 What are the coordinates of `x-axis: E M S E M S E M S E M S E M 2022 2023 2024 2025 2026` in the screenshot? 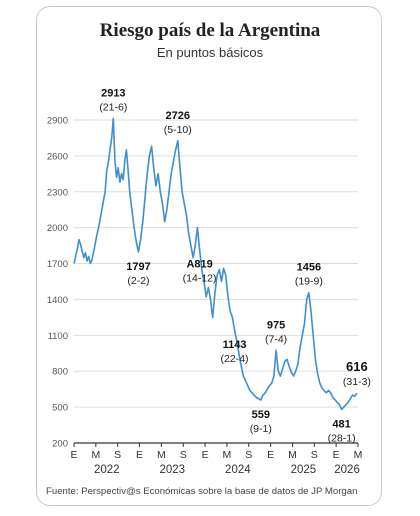 It's located at (216, 459).